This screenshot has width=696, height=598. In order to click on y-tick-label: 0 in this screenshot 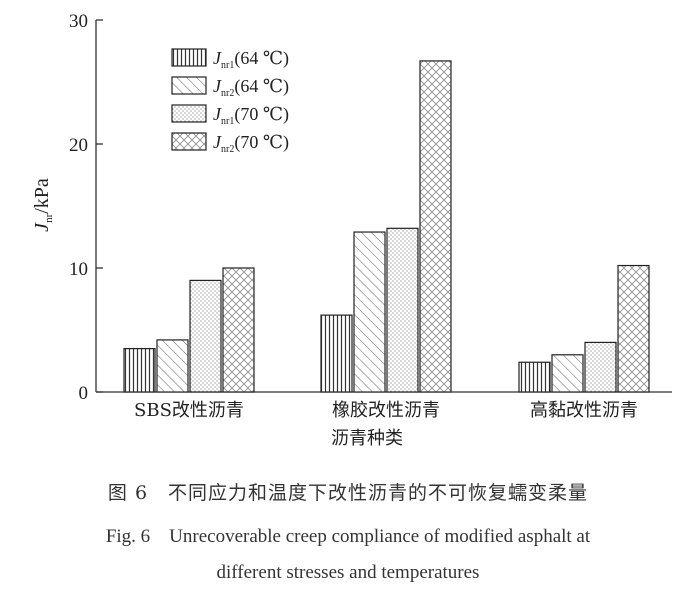, I will do `click(84, 393)`.